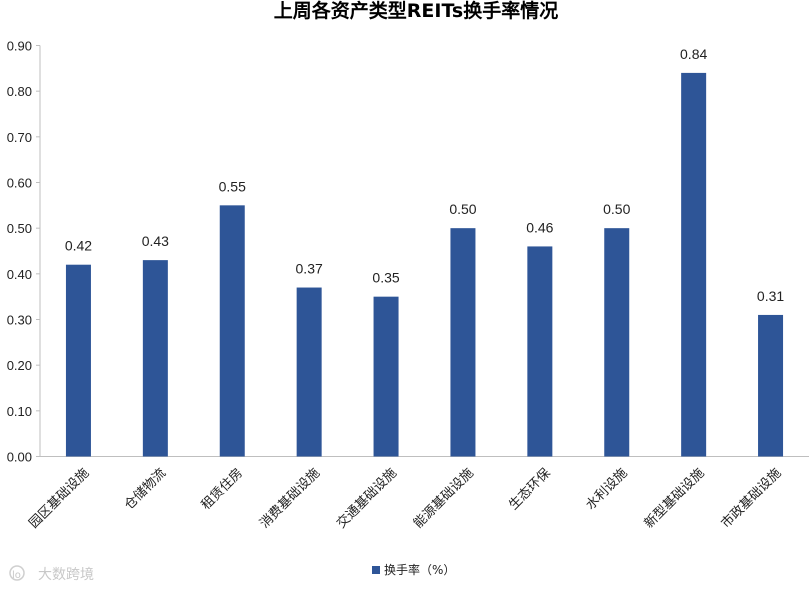 The image size is (809, 593). I want to click on y-tick-label: 0.00, so click(19, 457).